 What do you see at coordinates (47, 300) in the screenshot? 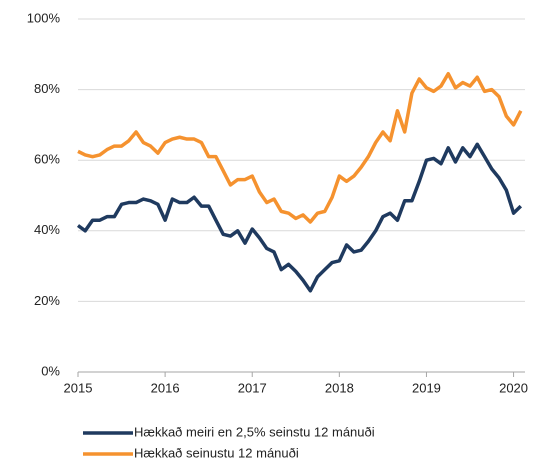
I see `y-tick-label: 20%` at bounding box center [47, 300].